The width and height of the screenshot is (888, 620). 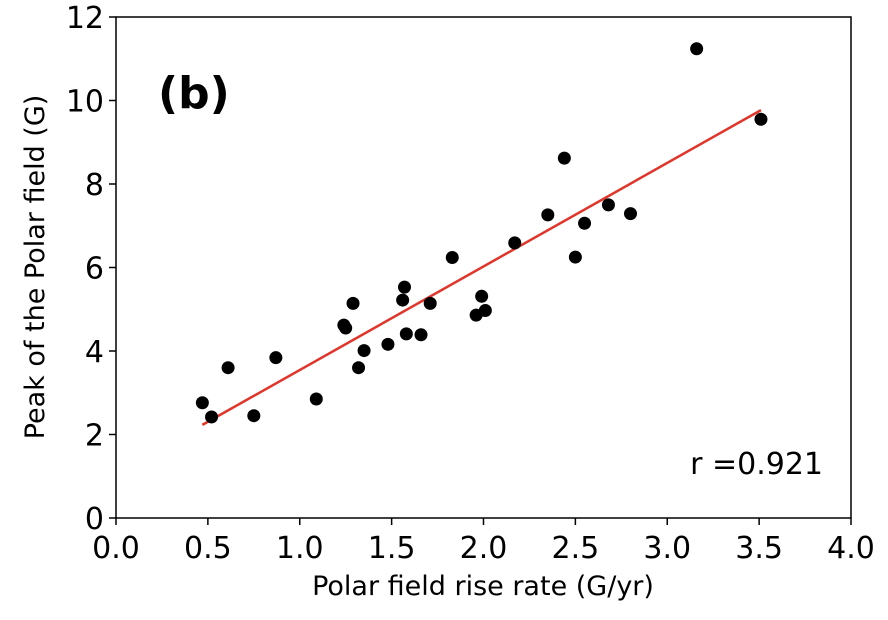 What do you see at coordinates (35, 267) in the screenshot?
I see `y-axis-label: Peak of the Polar field (G)` at bounding box center [35, 267].